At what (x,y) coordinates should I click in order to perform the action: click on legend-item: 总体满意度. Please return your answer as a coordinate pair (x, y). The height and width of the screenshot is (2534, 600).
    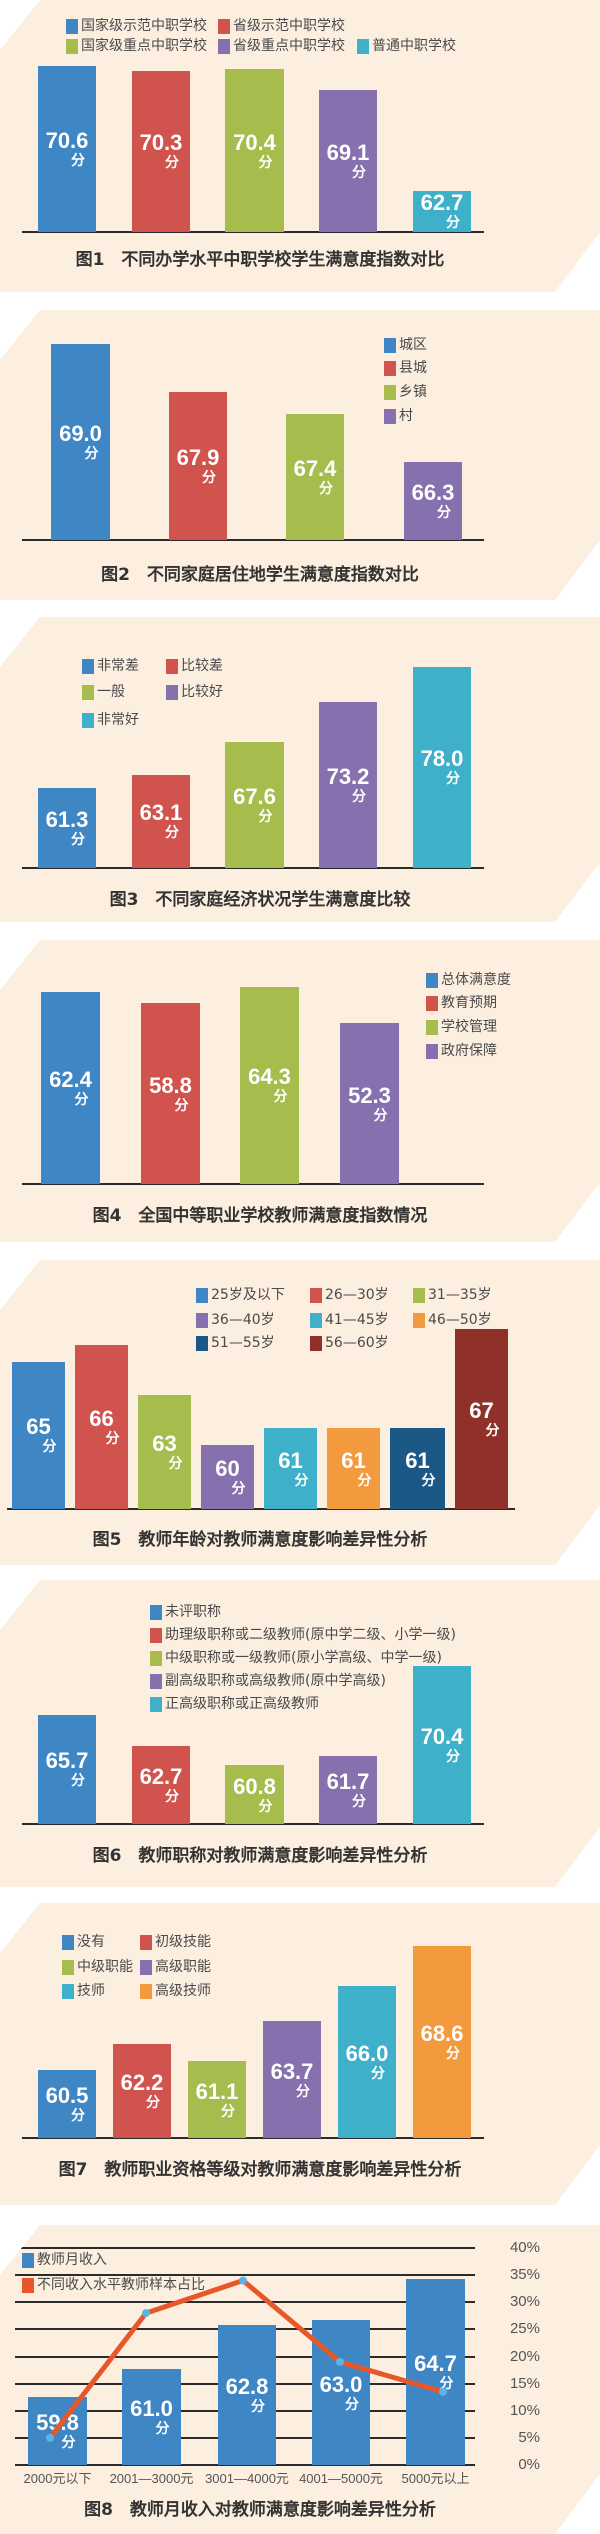
    Looking at the image, I should click on (468, 980).